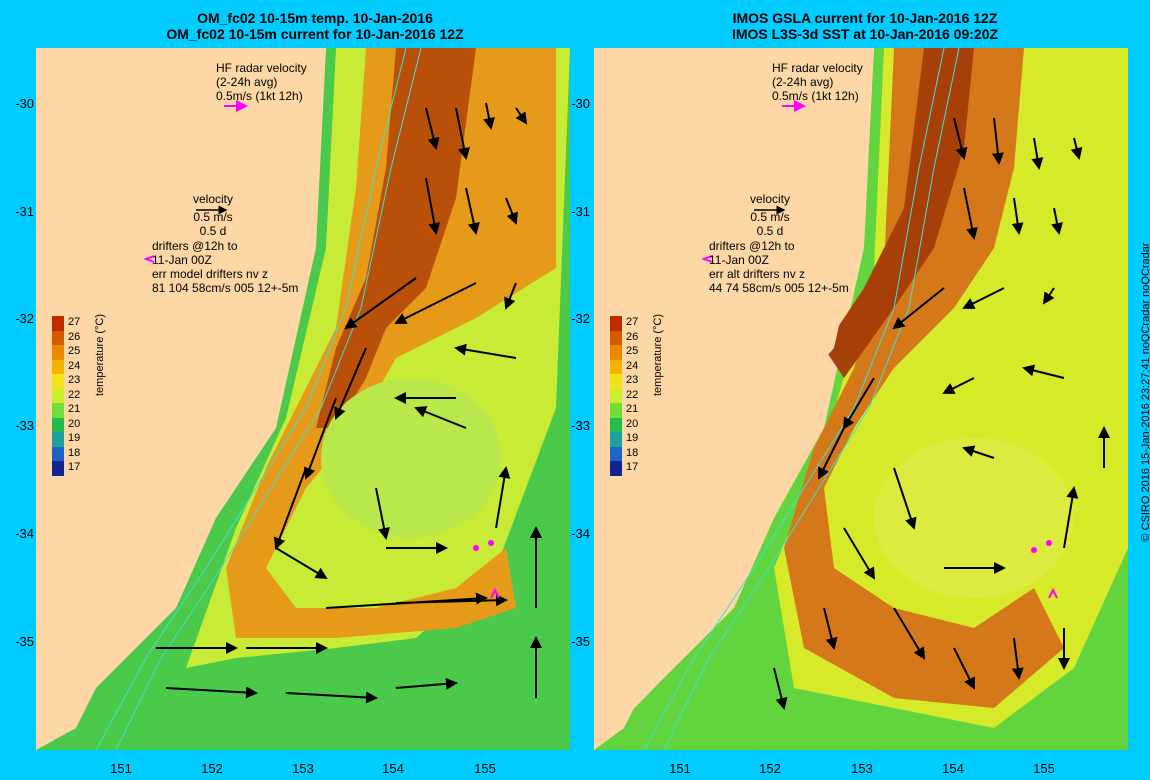 This screenshot has height=780, width=1150. I want to click on colorbar-label: 17, so click(74, 467).